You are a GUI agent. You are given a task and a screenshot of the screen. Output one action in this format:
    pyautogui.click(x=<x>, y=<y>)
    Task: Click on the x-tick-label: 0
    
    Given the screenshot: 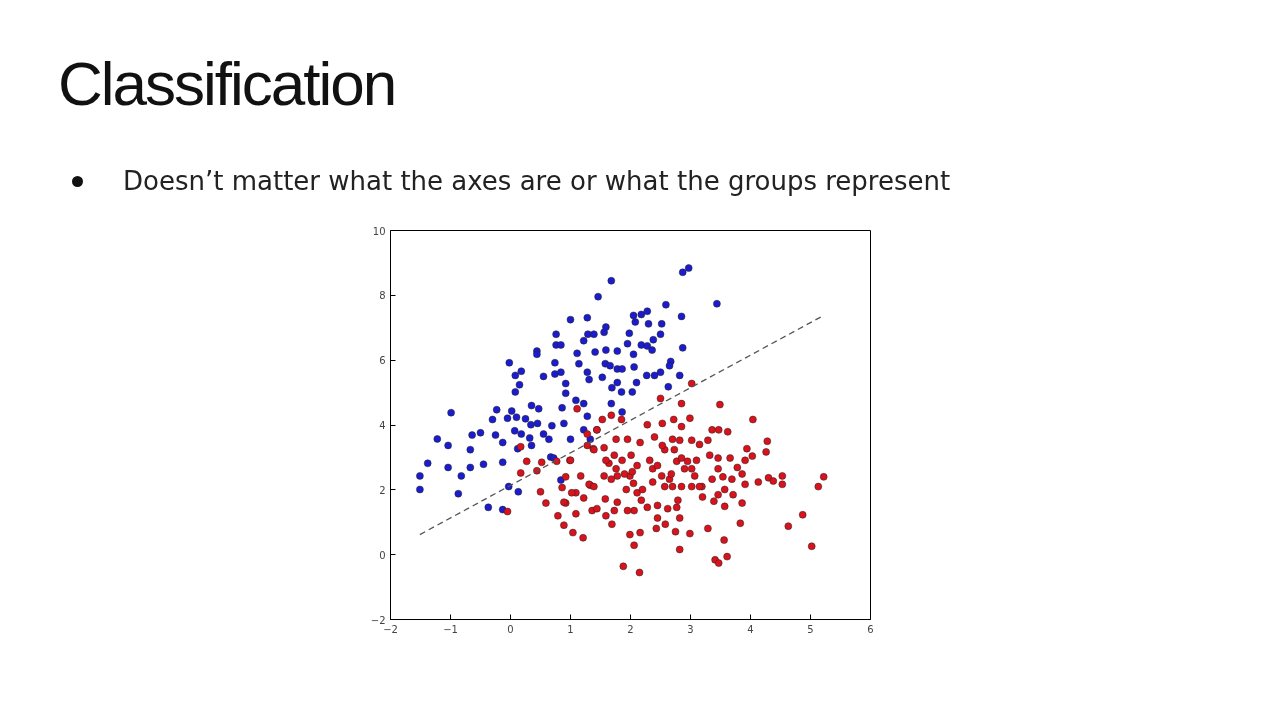 What is the action you would take?
    pyautogui.click(x=510, y=629)
    